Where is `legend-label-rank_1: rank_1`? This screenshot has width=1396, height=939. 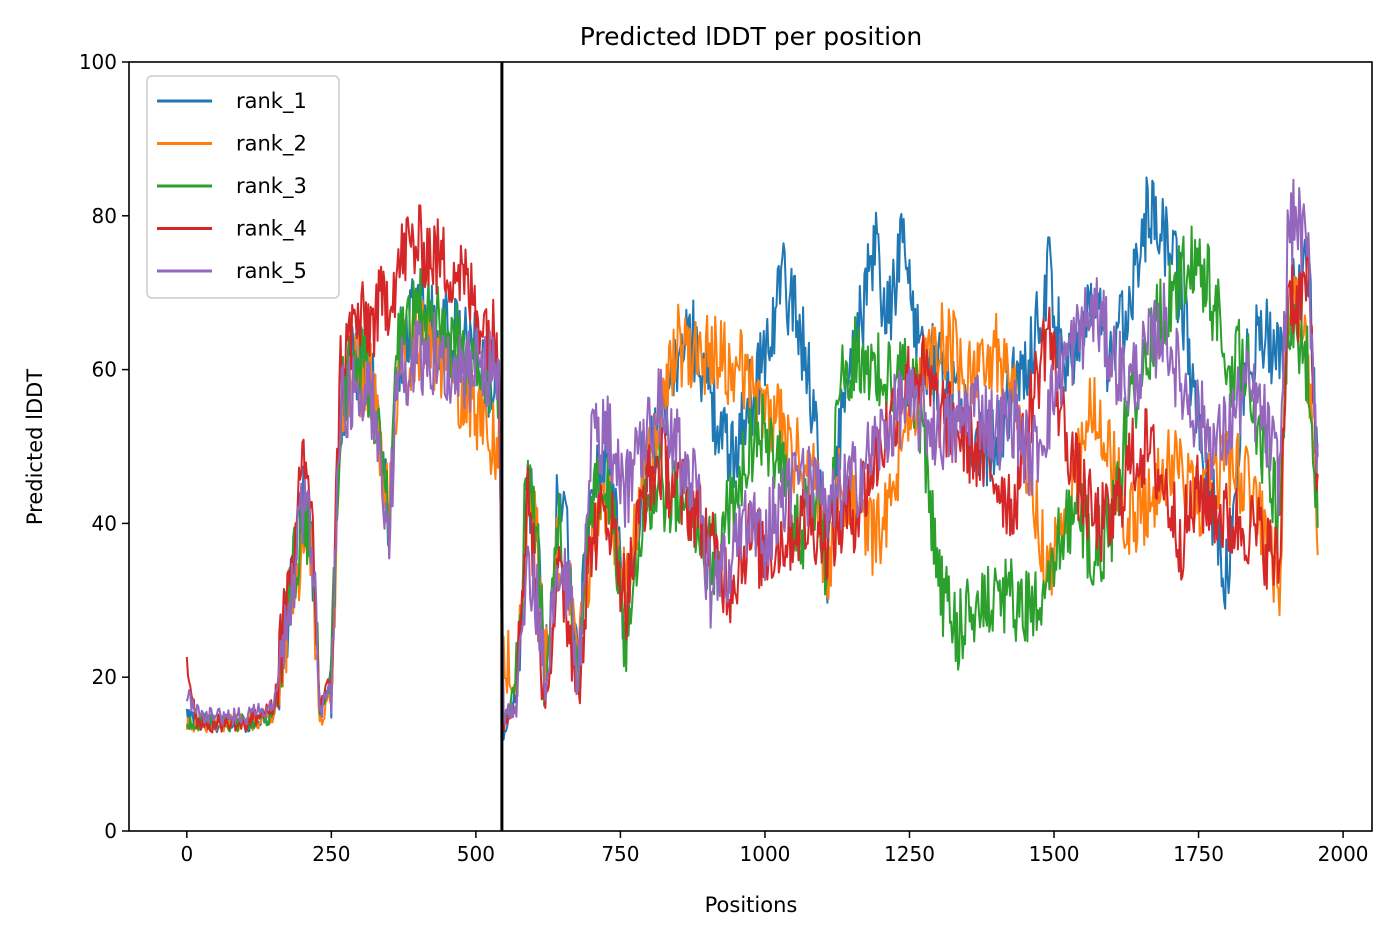 legend-label-rank_1: rank_1 is located at coordinates (271, 101).